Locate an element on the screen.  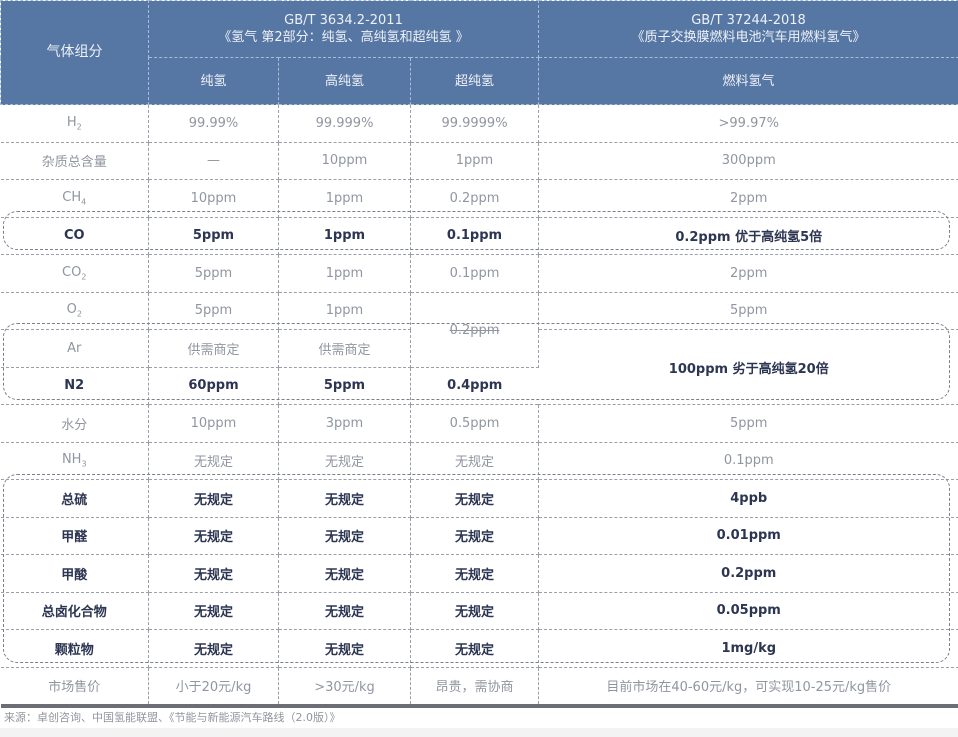
table-row: 水分 10ppm 3ppm 0.5ppm 5ppm is located at coordinates (479, 423).